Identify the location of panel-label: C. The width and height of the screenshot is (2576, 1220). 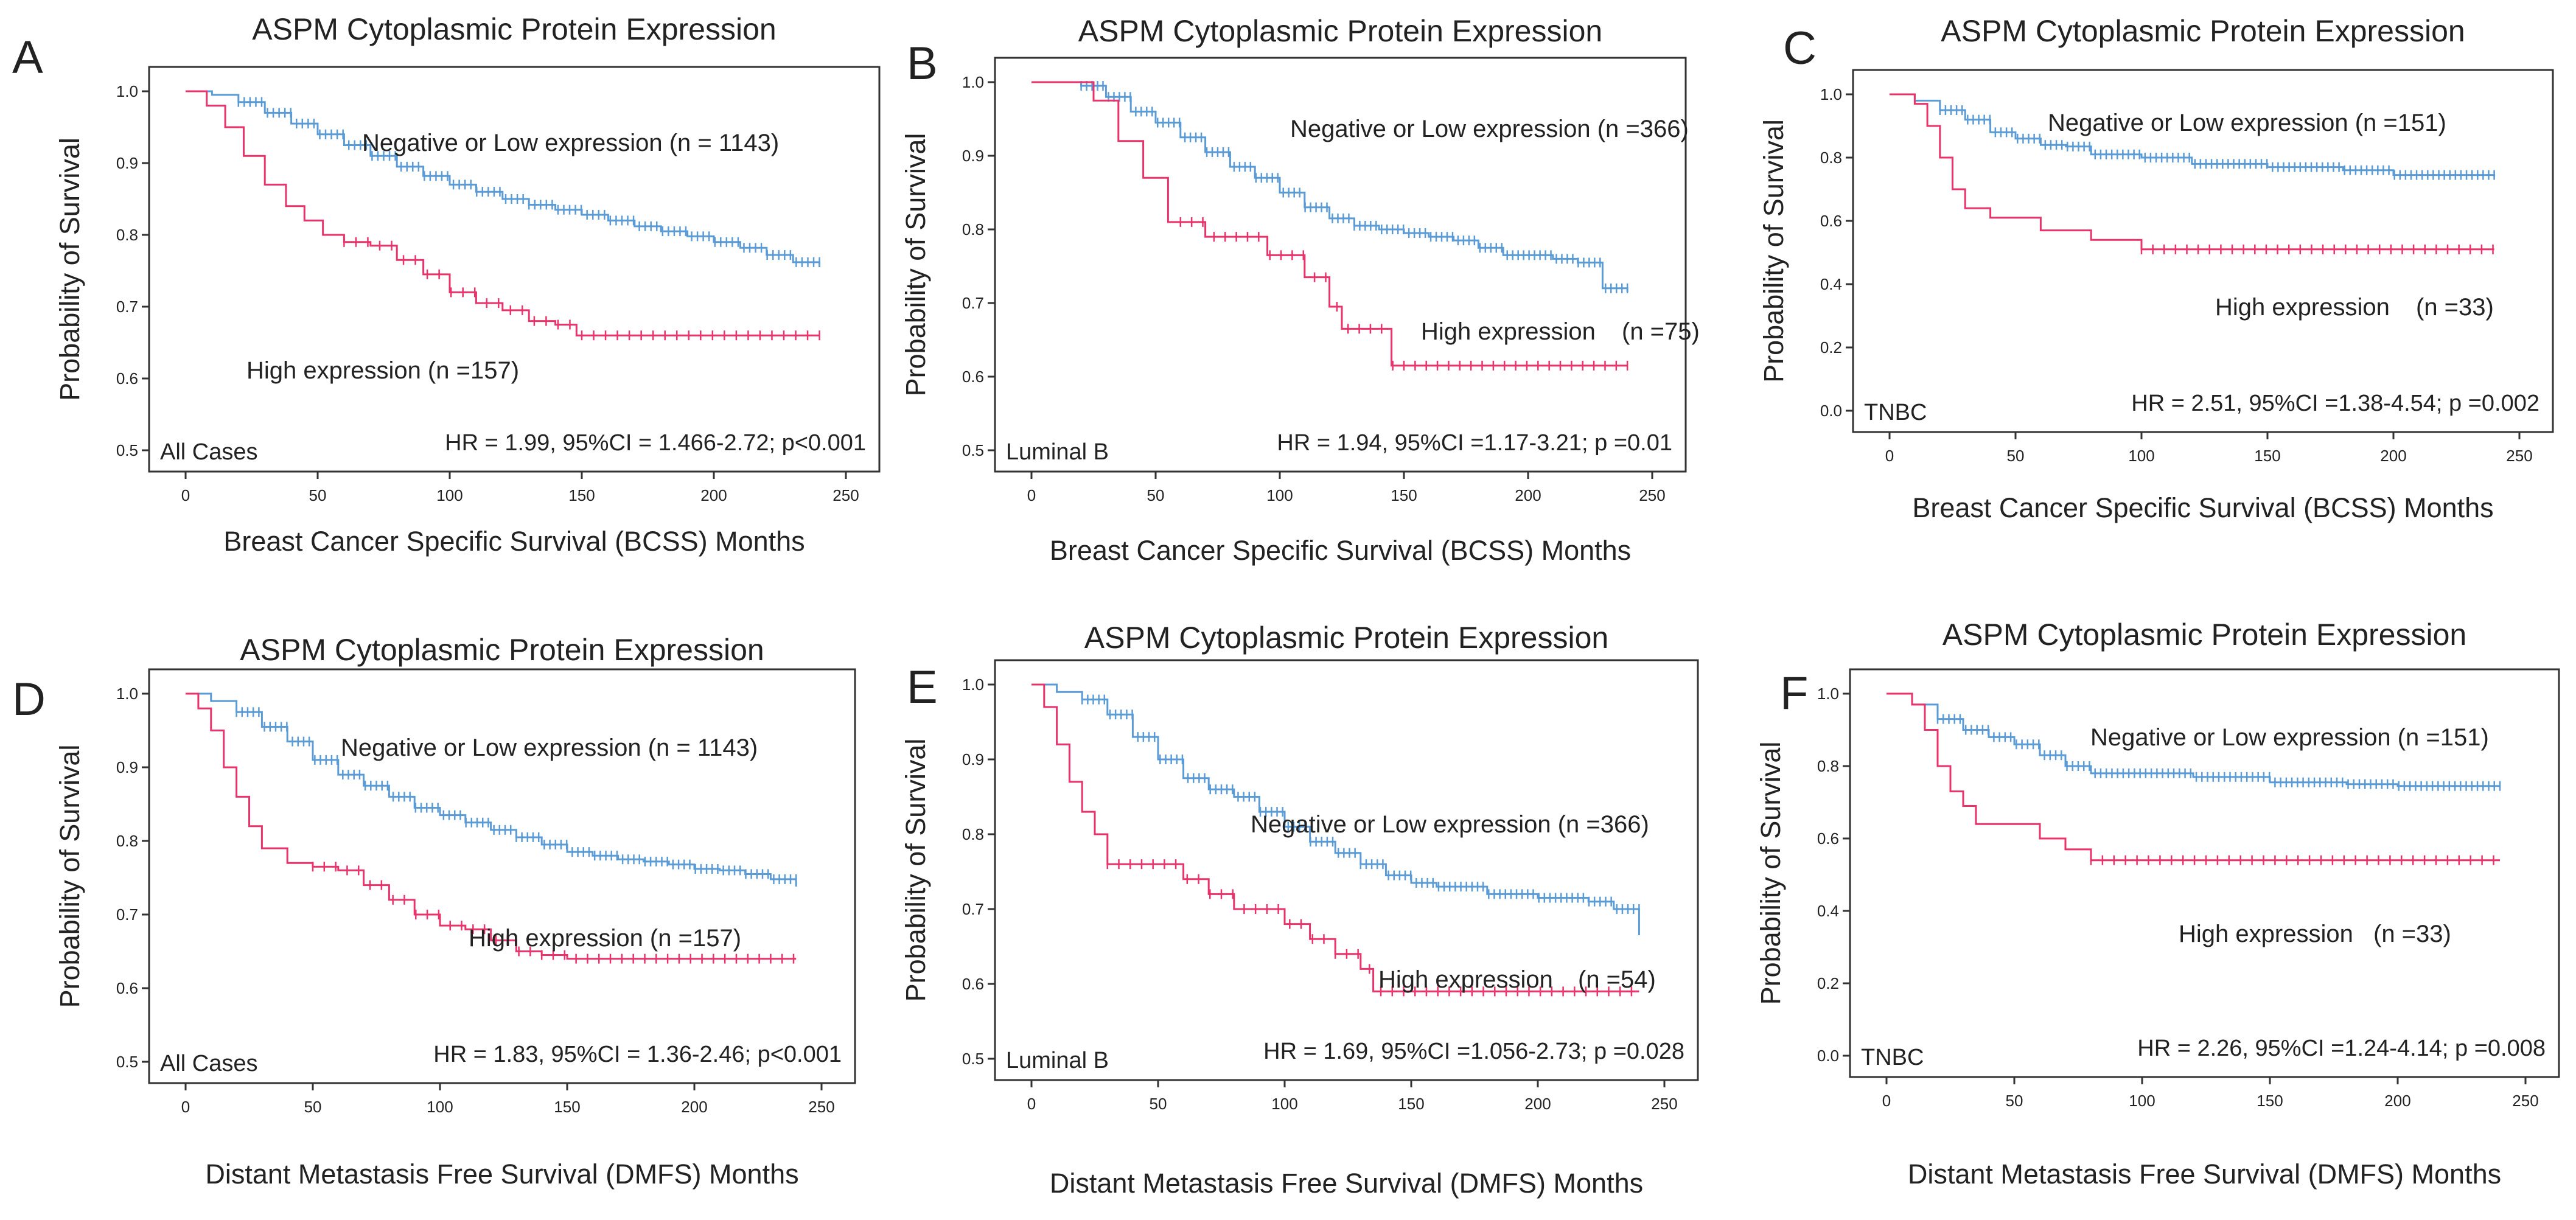
(1800, 48).